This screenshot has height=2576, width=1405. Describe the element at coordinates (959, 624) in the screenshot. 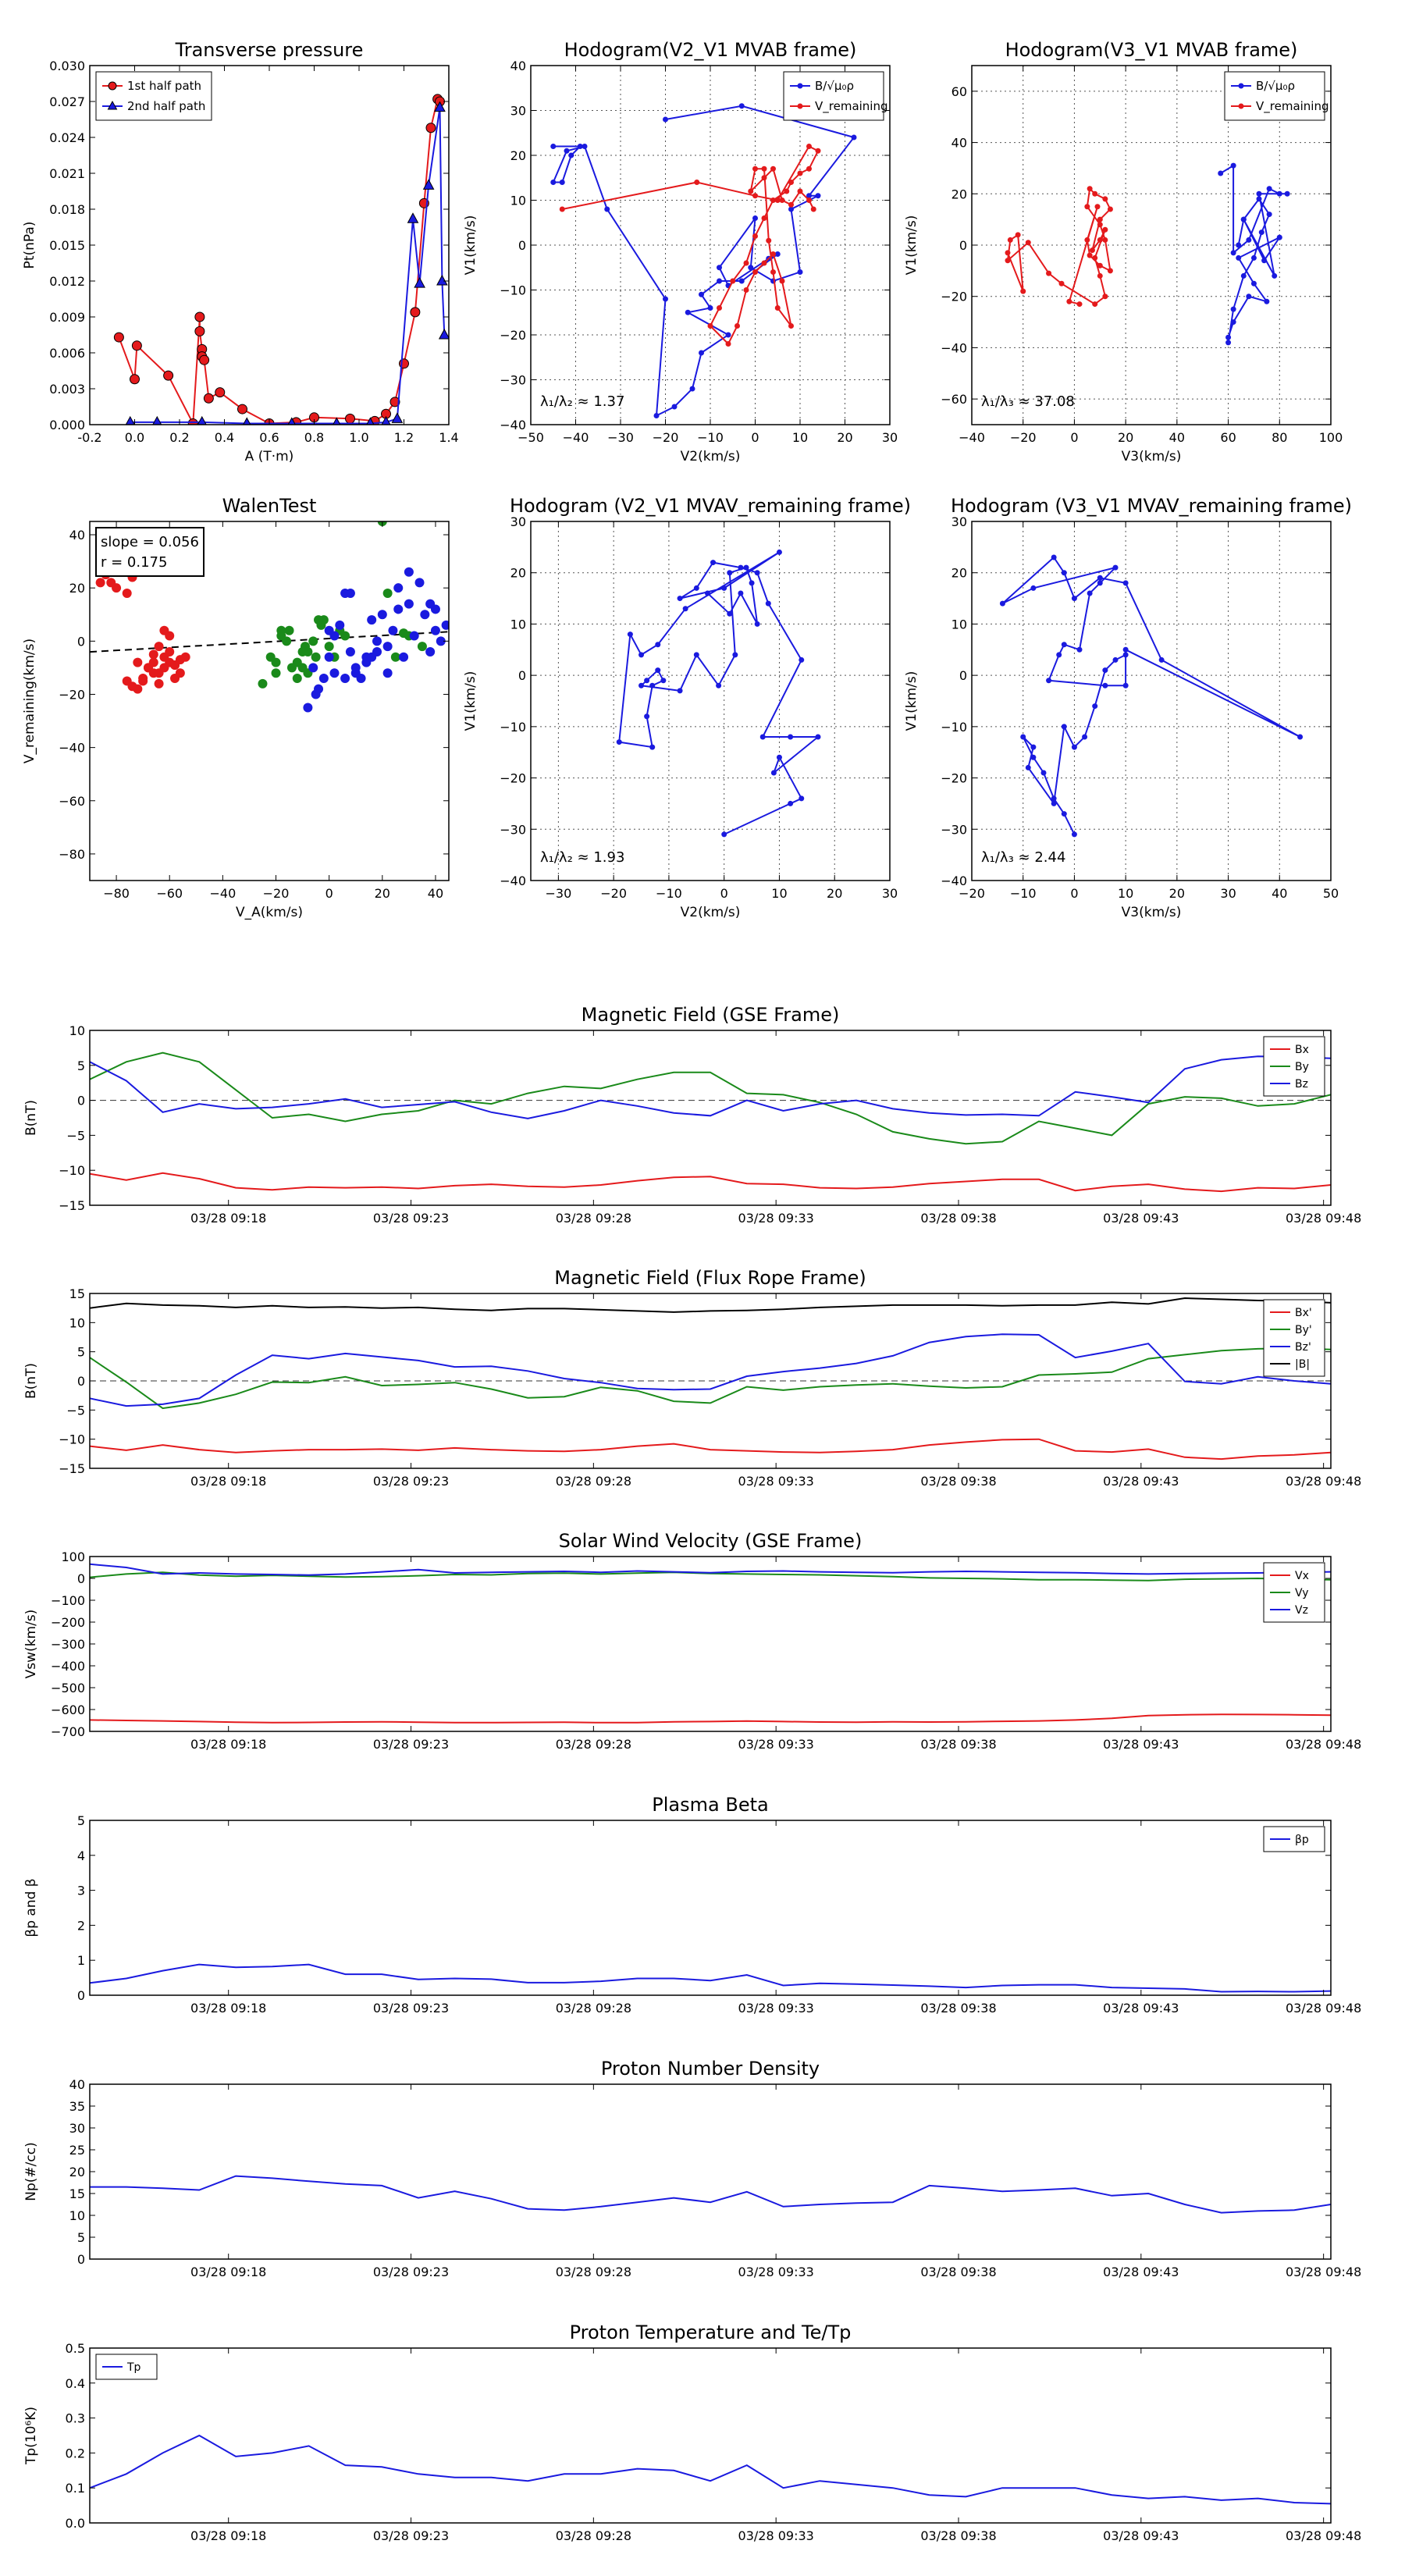

I see `y-tick-label: 10` at that location.